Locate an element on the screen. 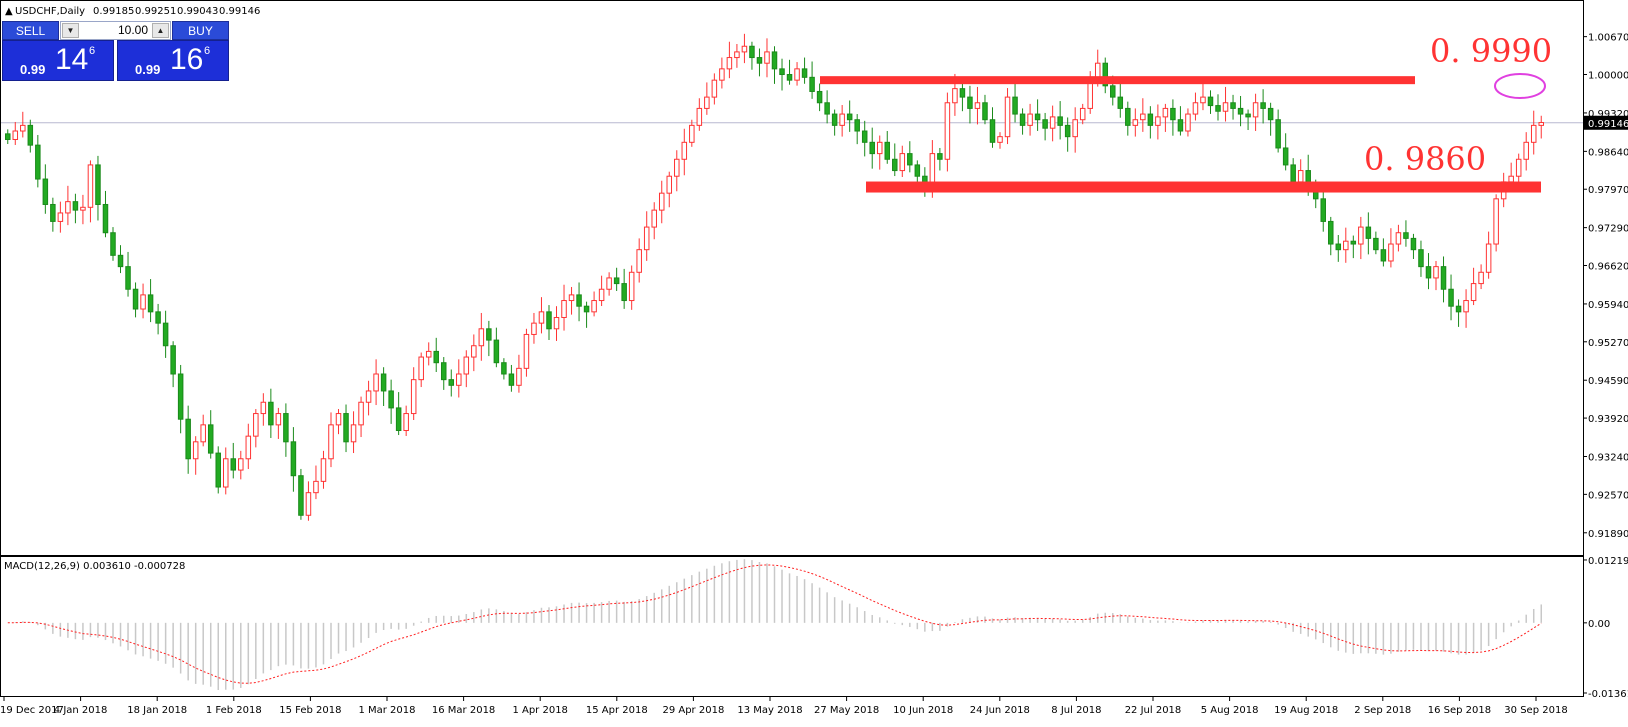  time-tick-label: 24 Jun 2018 is located at coordinates (1000, 710).